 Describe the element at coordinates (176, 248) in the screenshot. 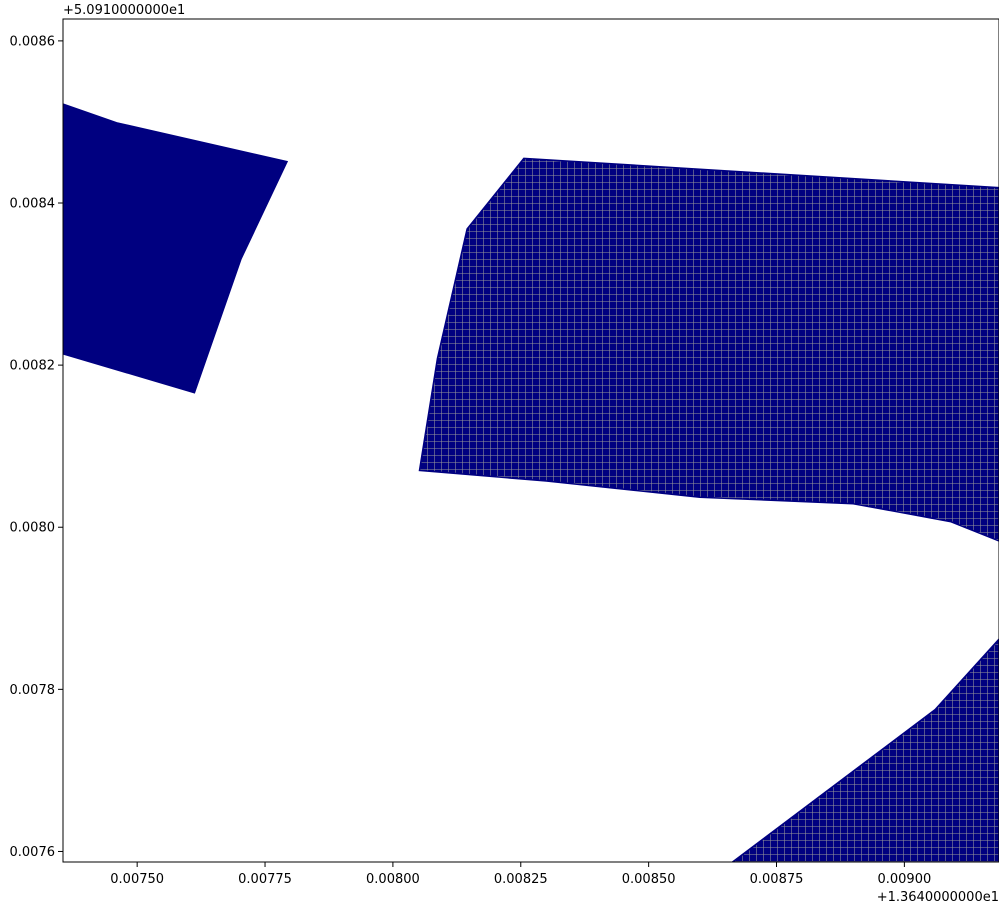

I see `left-polygon` at that location.